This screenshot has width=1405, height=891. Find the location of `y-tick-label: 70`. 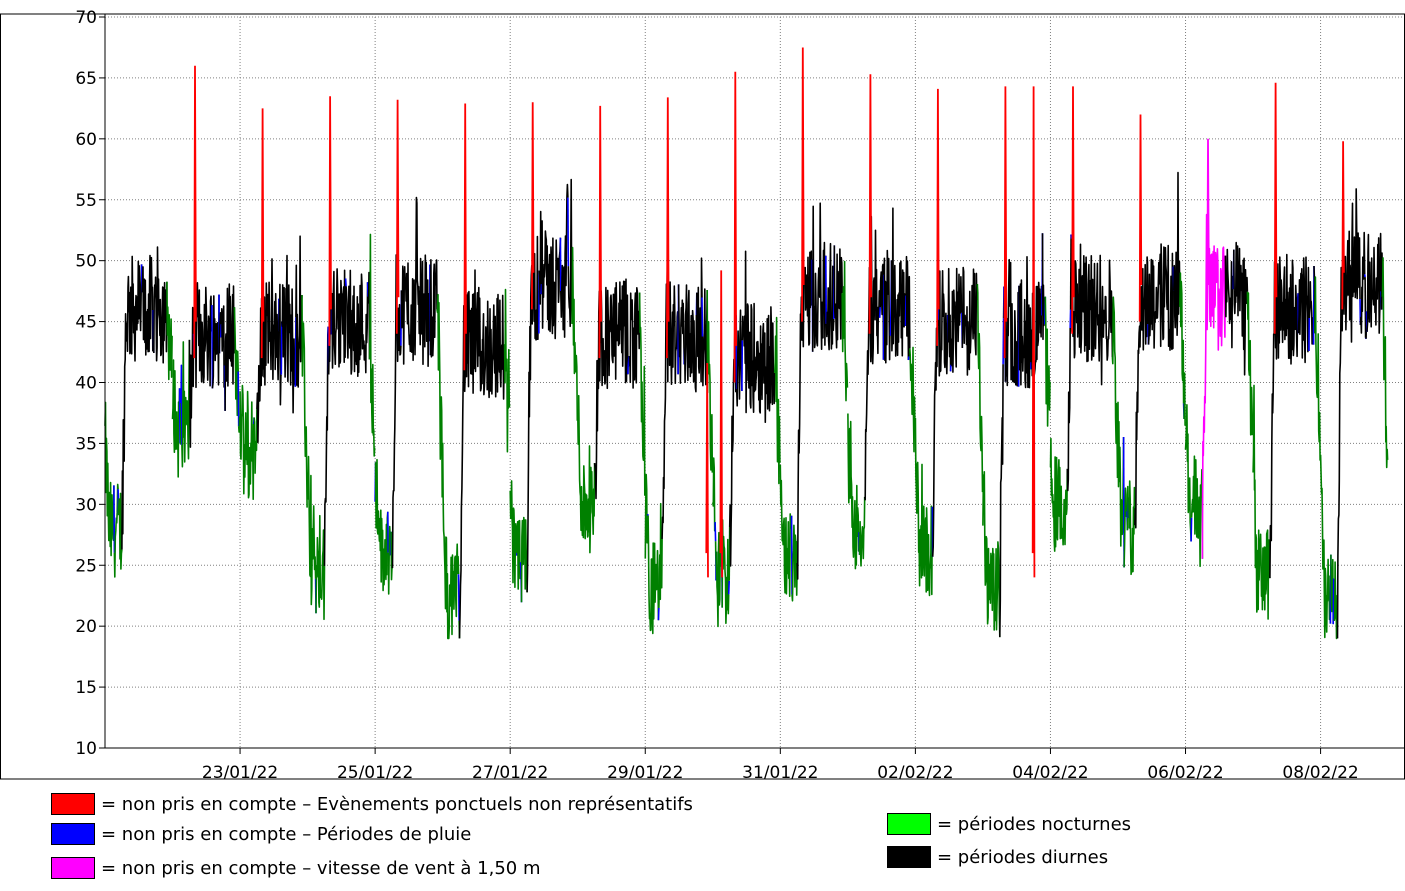

y-tick-label: 70 is located at coordinates (86, 18).